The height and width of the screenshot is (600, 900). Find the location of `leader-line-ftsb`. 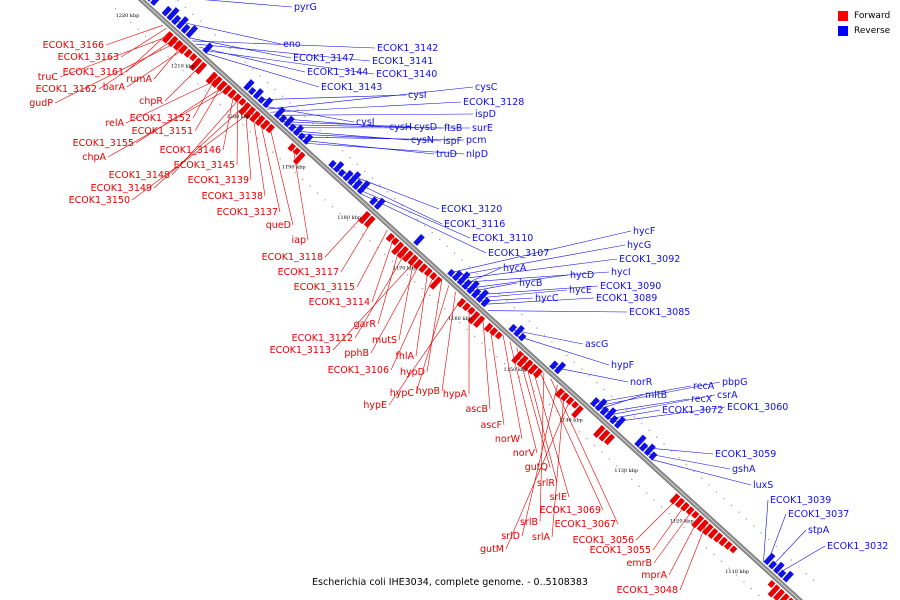

leader-line-ftsb is located at coordinates (363, 126).